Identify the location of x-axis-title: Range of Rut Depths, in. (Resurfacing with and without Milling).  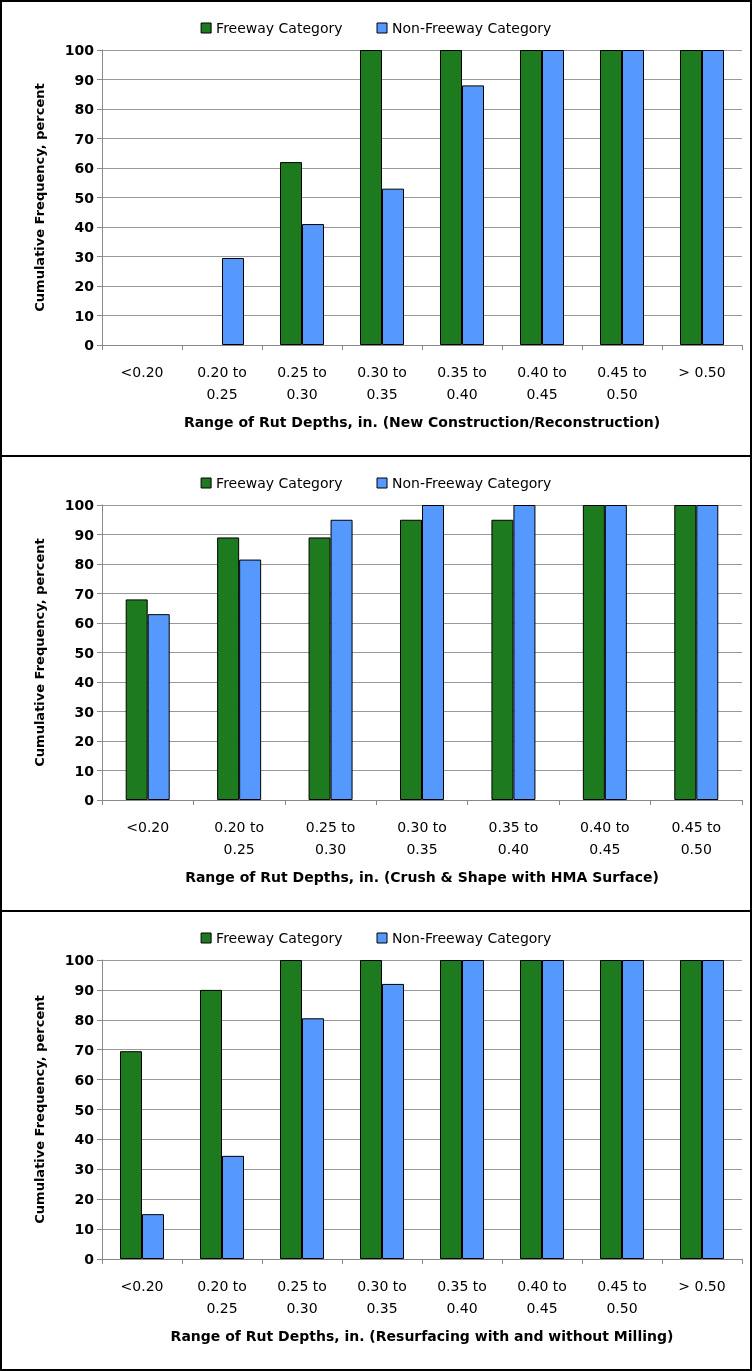
(422, 1336).